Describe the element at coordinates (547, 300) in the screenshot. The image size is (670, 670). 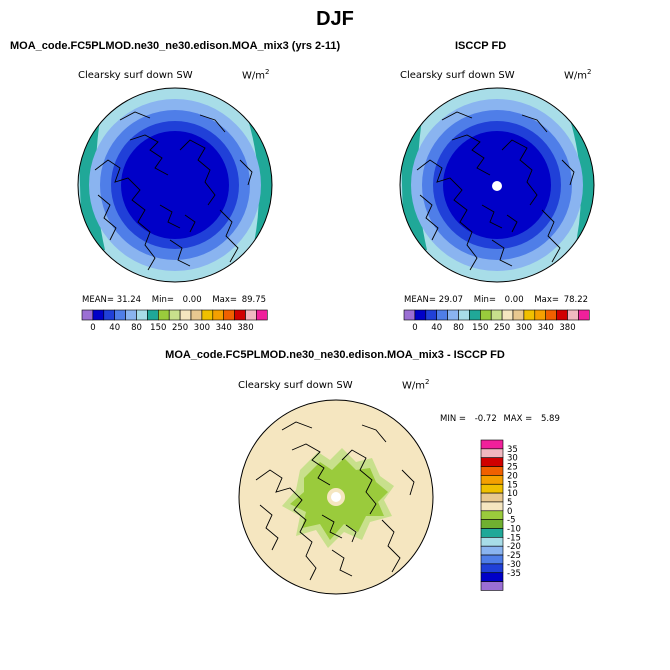
I see `obs-max-label: Max=` at that location.